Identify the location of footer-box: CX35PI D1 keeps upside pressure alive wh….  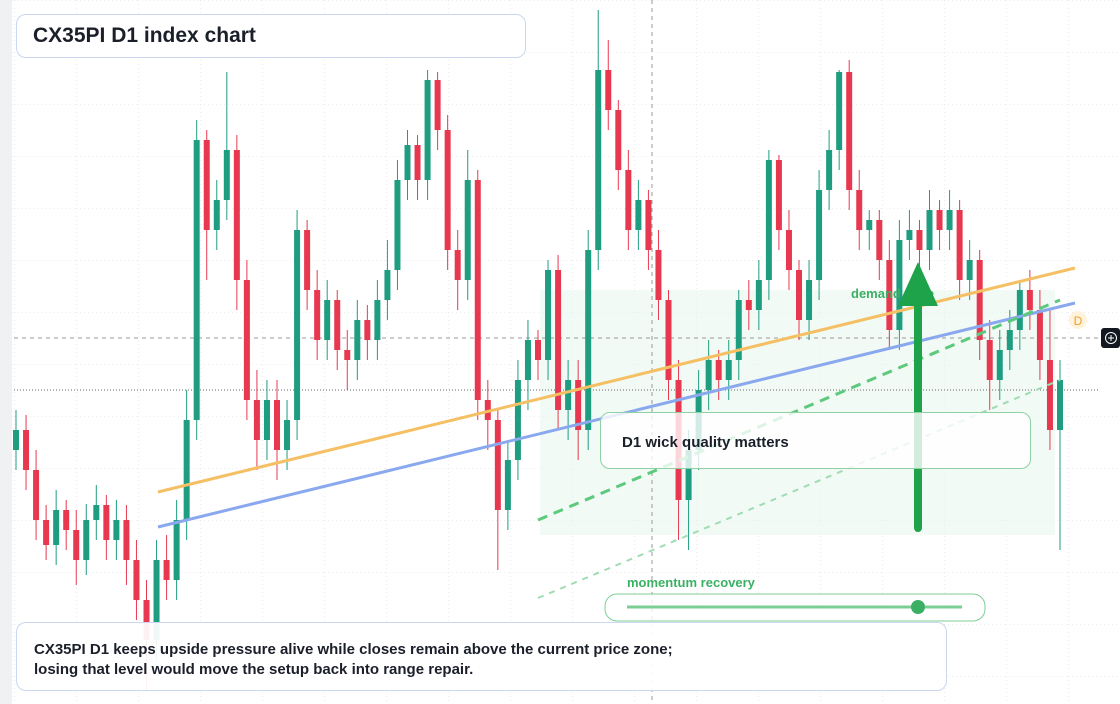
(481, 656).